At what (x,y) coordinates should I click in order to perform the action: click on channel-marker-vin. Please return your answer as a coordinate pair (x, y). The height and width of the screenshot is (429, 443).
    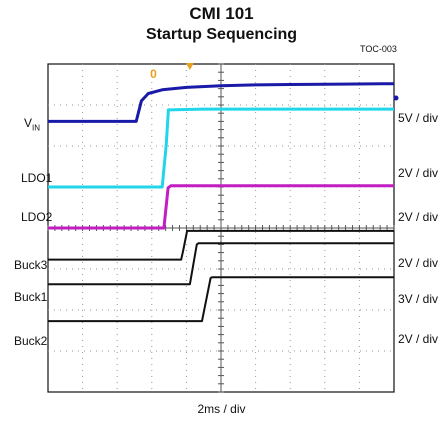
    Looking at the image, I should click on (396, 98).